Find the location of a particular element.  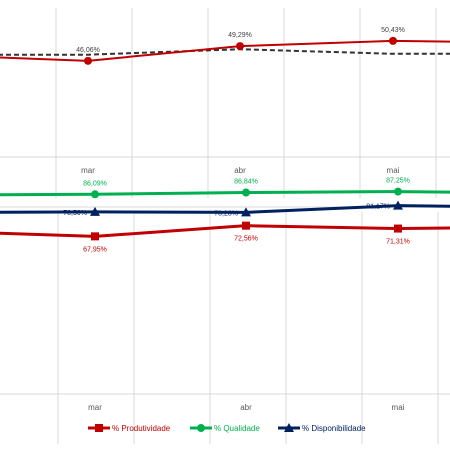

top-dashed-series-line is located at coordinates (225, 52).